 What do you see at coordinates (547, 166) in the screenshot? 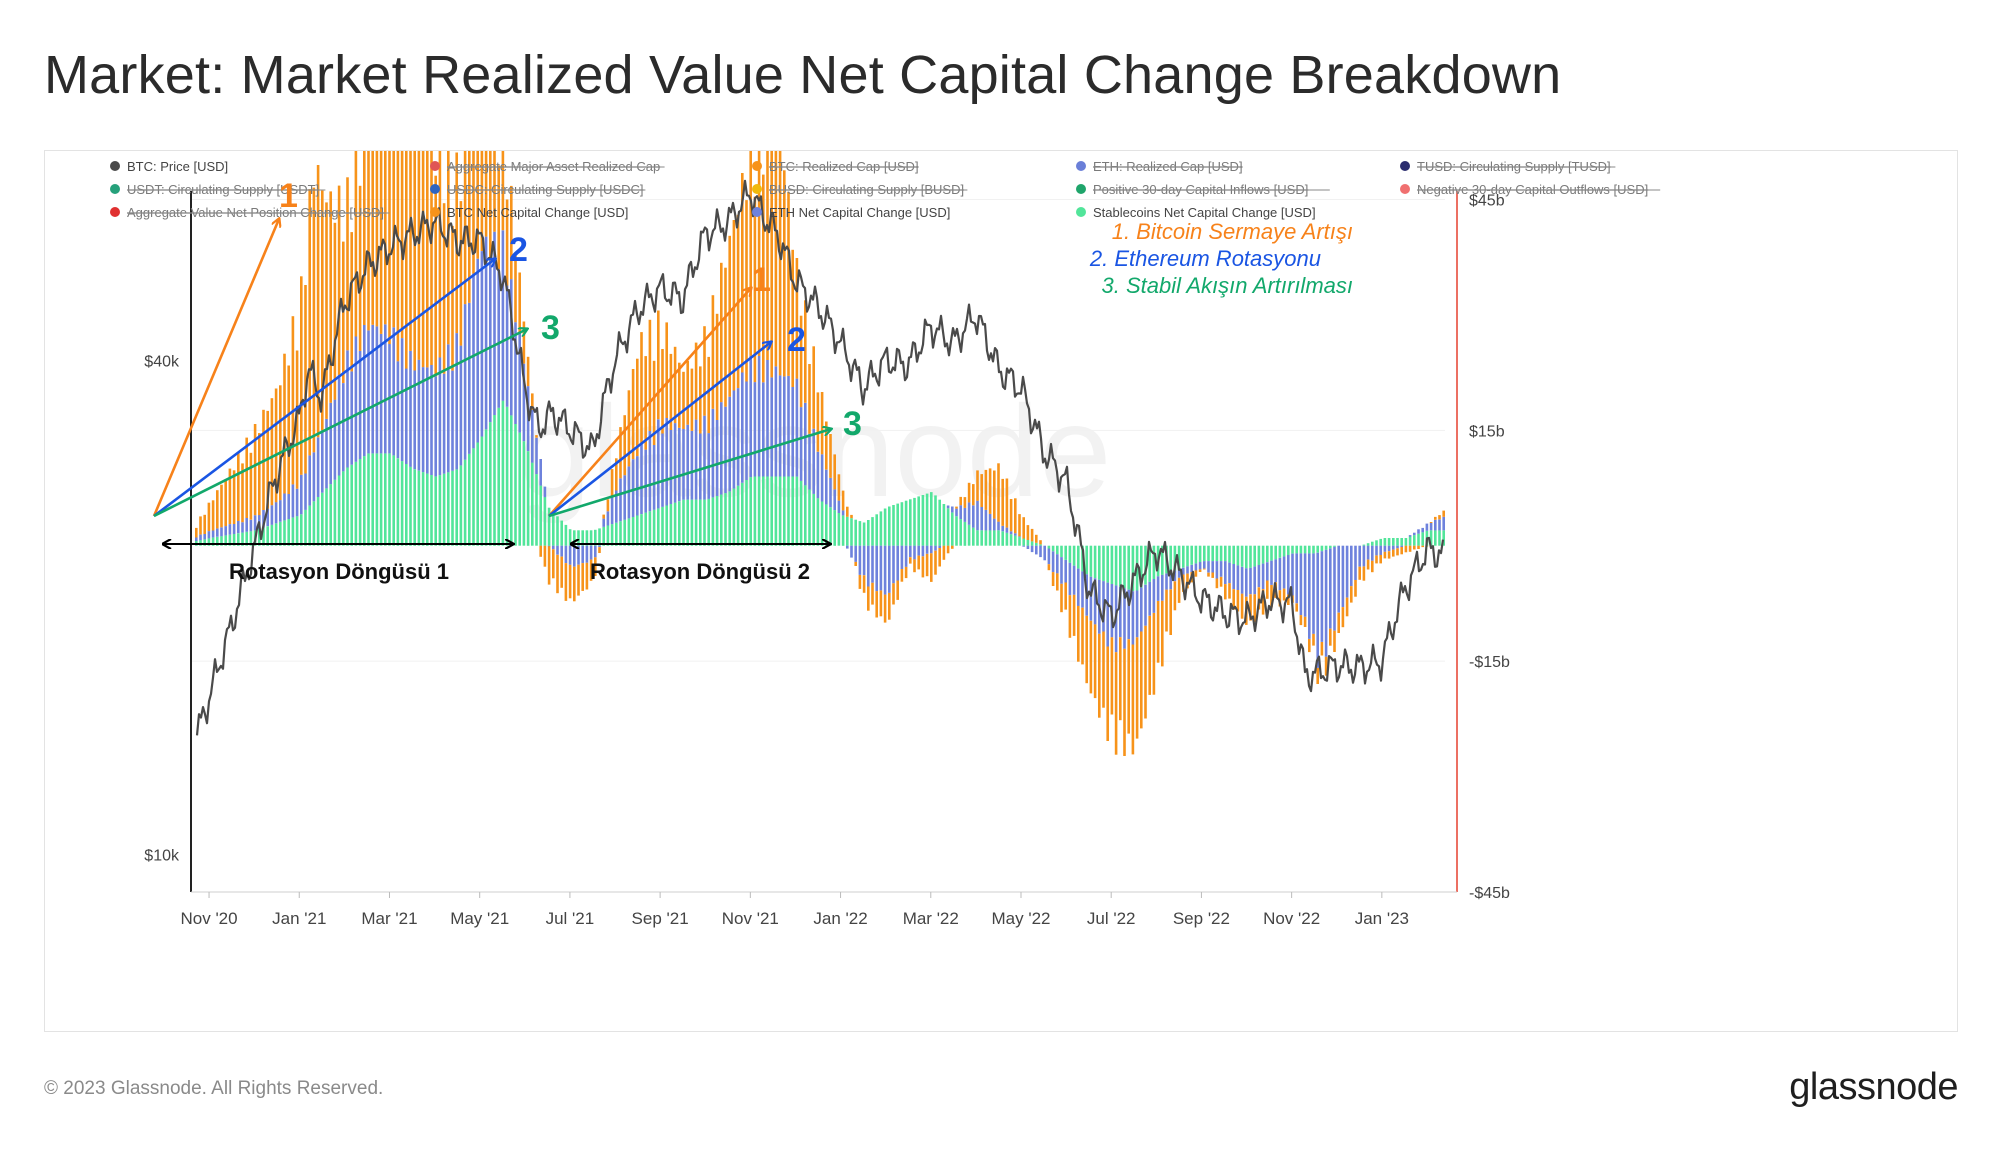
I see `legend-item: Aggregate Major Asset Realized Cap` at bounding box center [547, 166].